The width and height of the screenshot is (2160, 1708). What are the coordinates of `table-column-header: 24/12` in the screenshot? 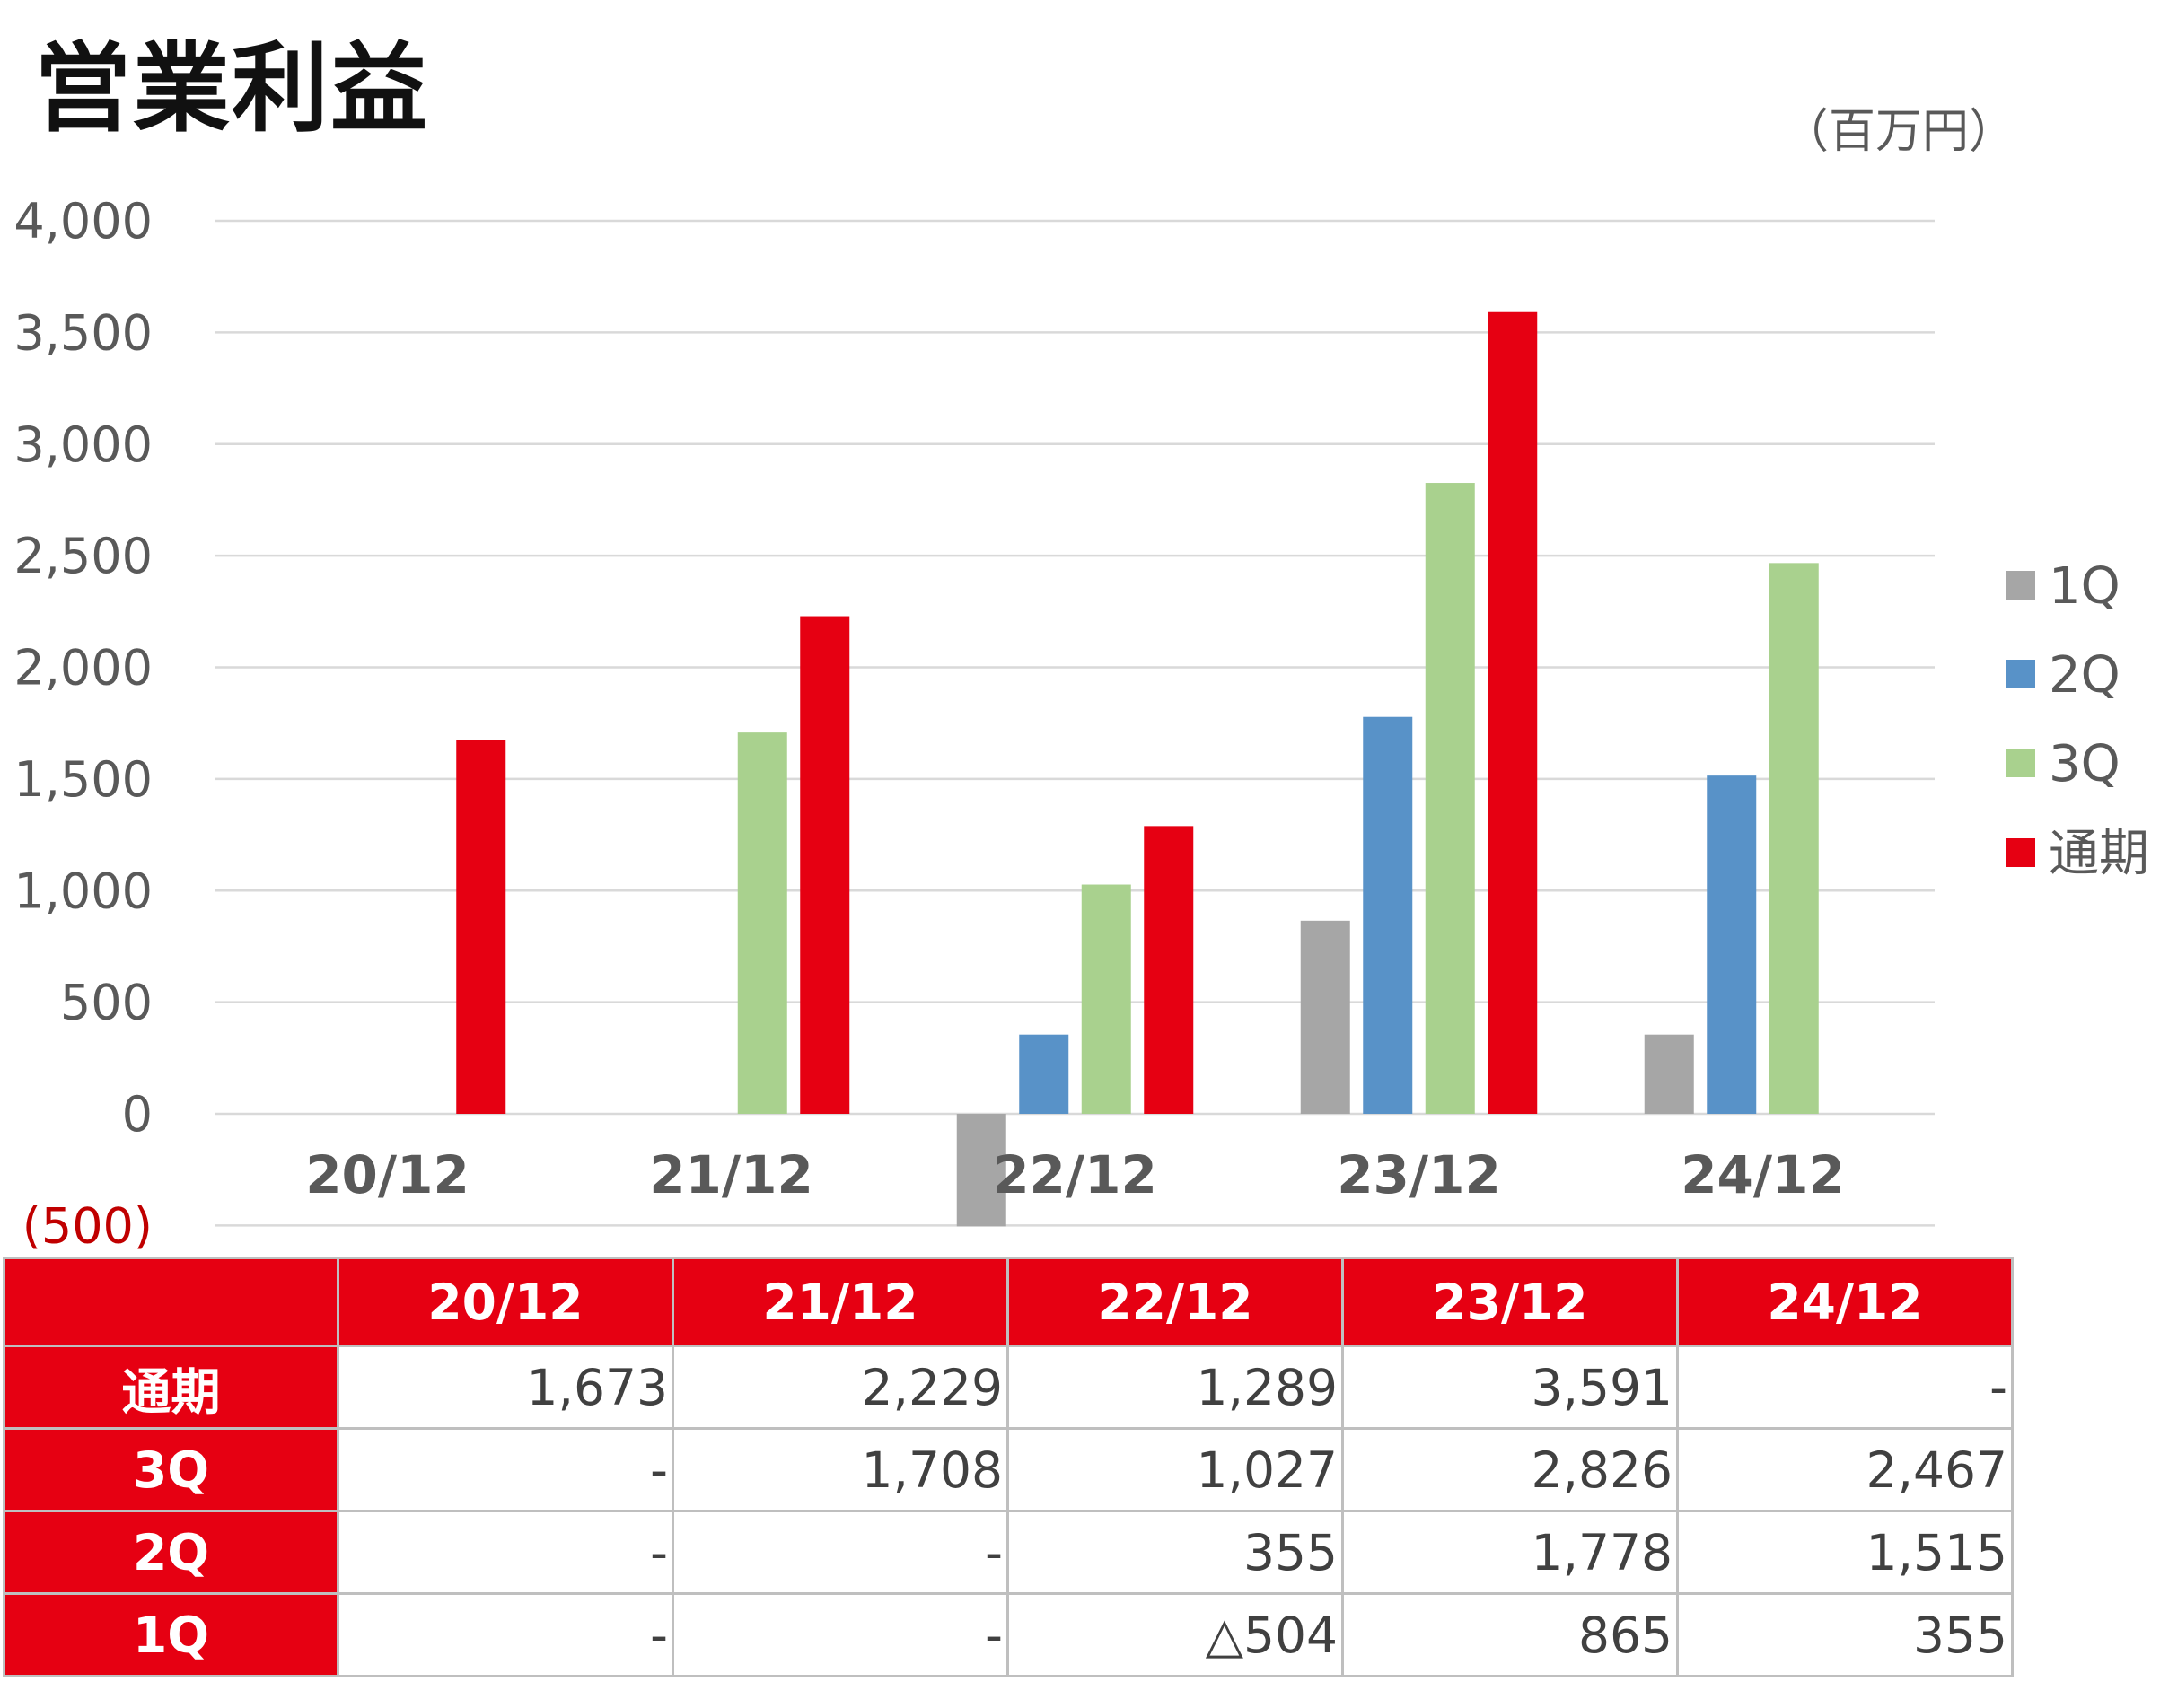 It's located at (1845, 1302).